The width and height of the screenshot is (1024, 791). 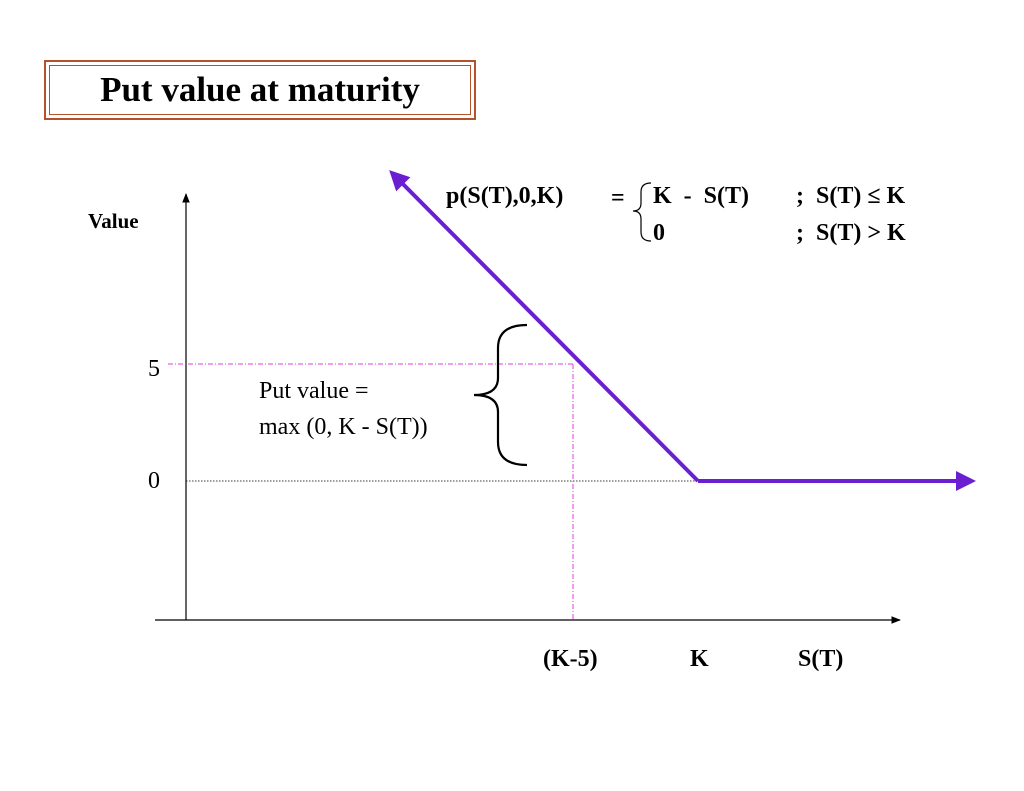 I want to click on annotation-line-2: max (0, K - S(T)), so click(x=343, y=427).